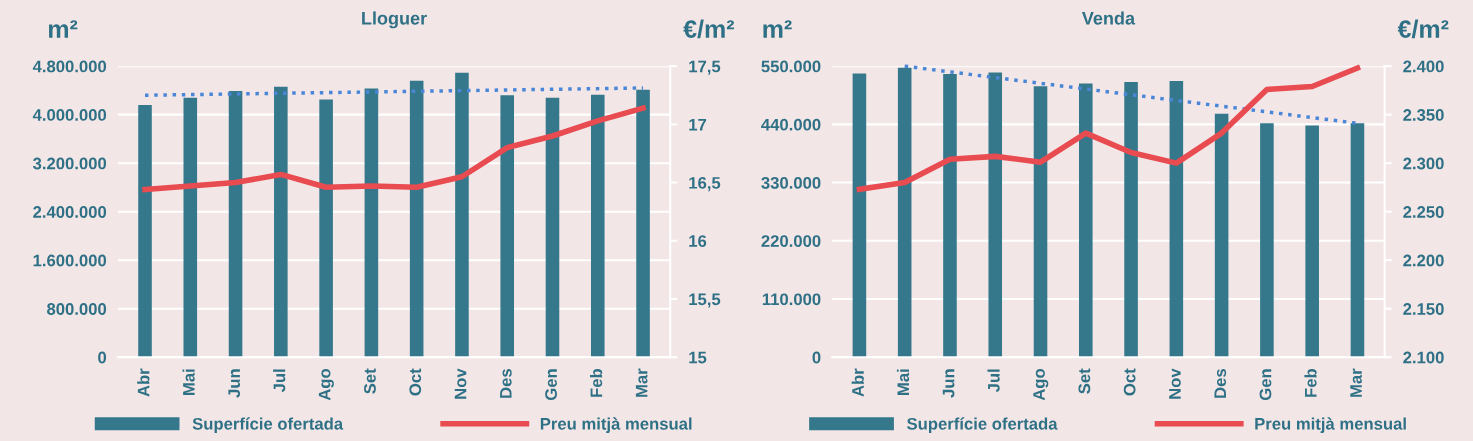 This screenshot has height=441, width=1473. I want to click on y-tick-label: 2.400.000, so click(70, 212).